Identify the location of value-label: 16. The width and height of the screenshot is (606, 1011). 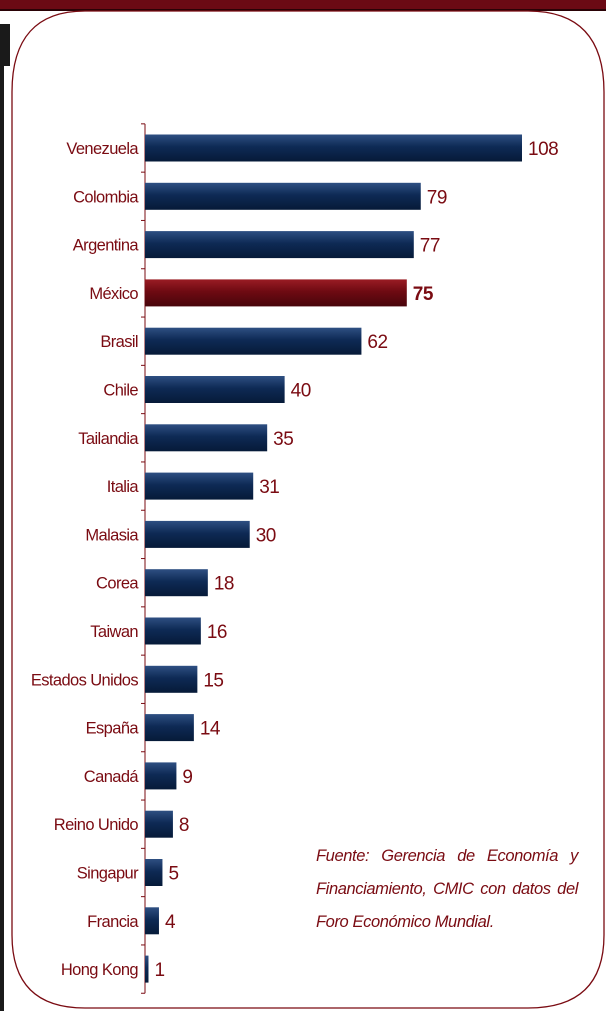
(217, 632).